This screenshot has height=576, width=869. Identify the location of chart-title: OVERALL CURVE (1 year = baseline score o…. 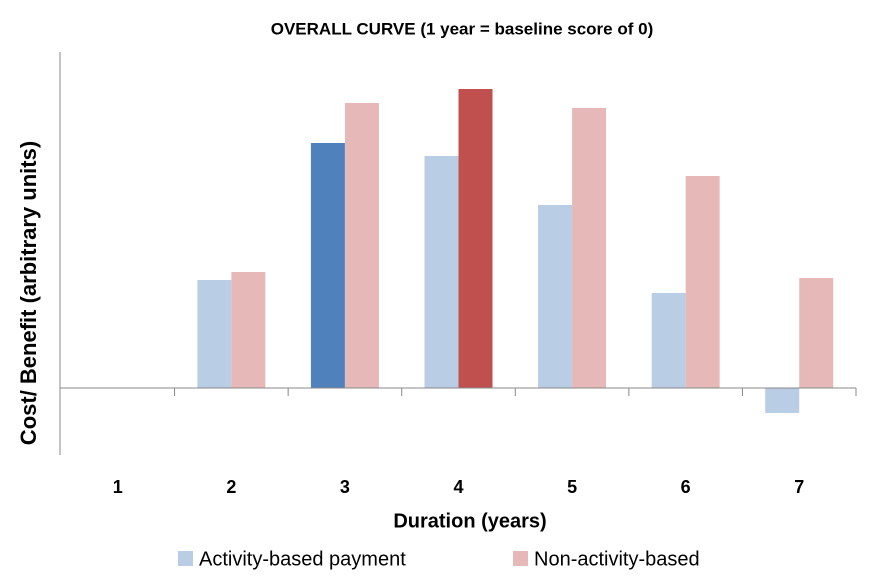
(462, 28).